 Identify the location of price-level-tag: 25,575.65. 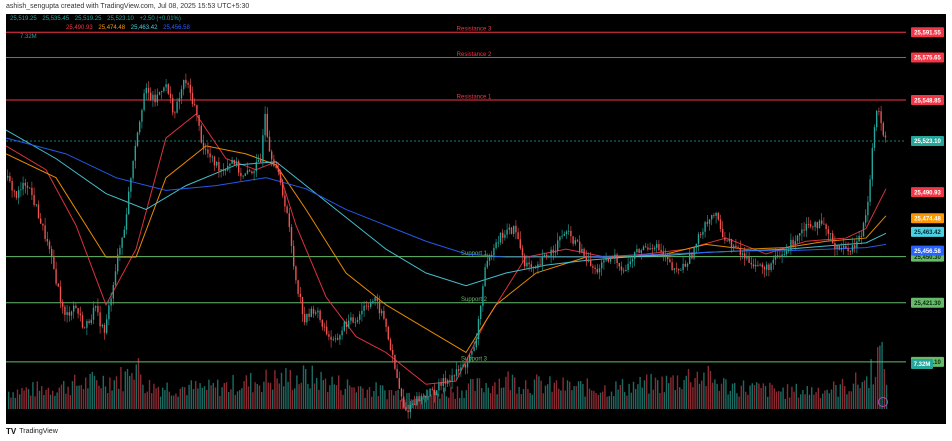
(927, 59).